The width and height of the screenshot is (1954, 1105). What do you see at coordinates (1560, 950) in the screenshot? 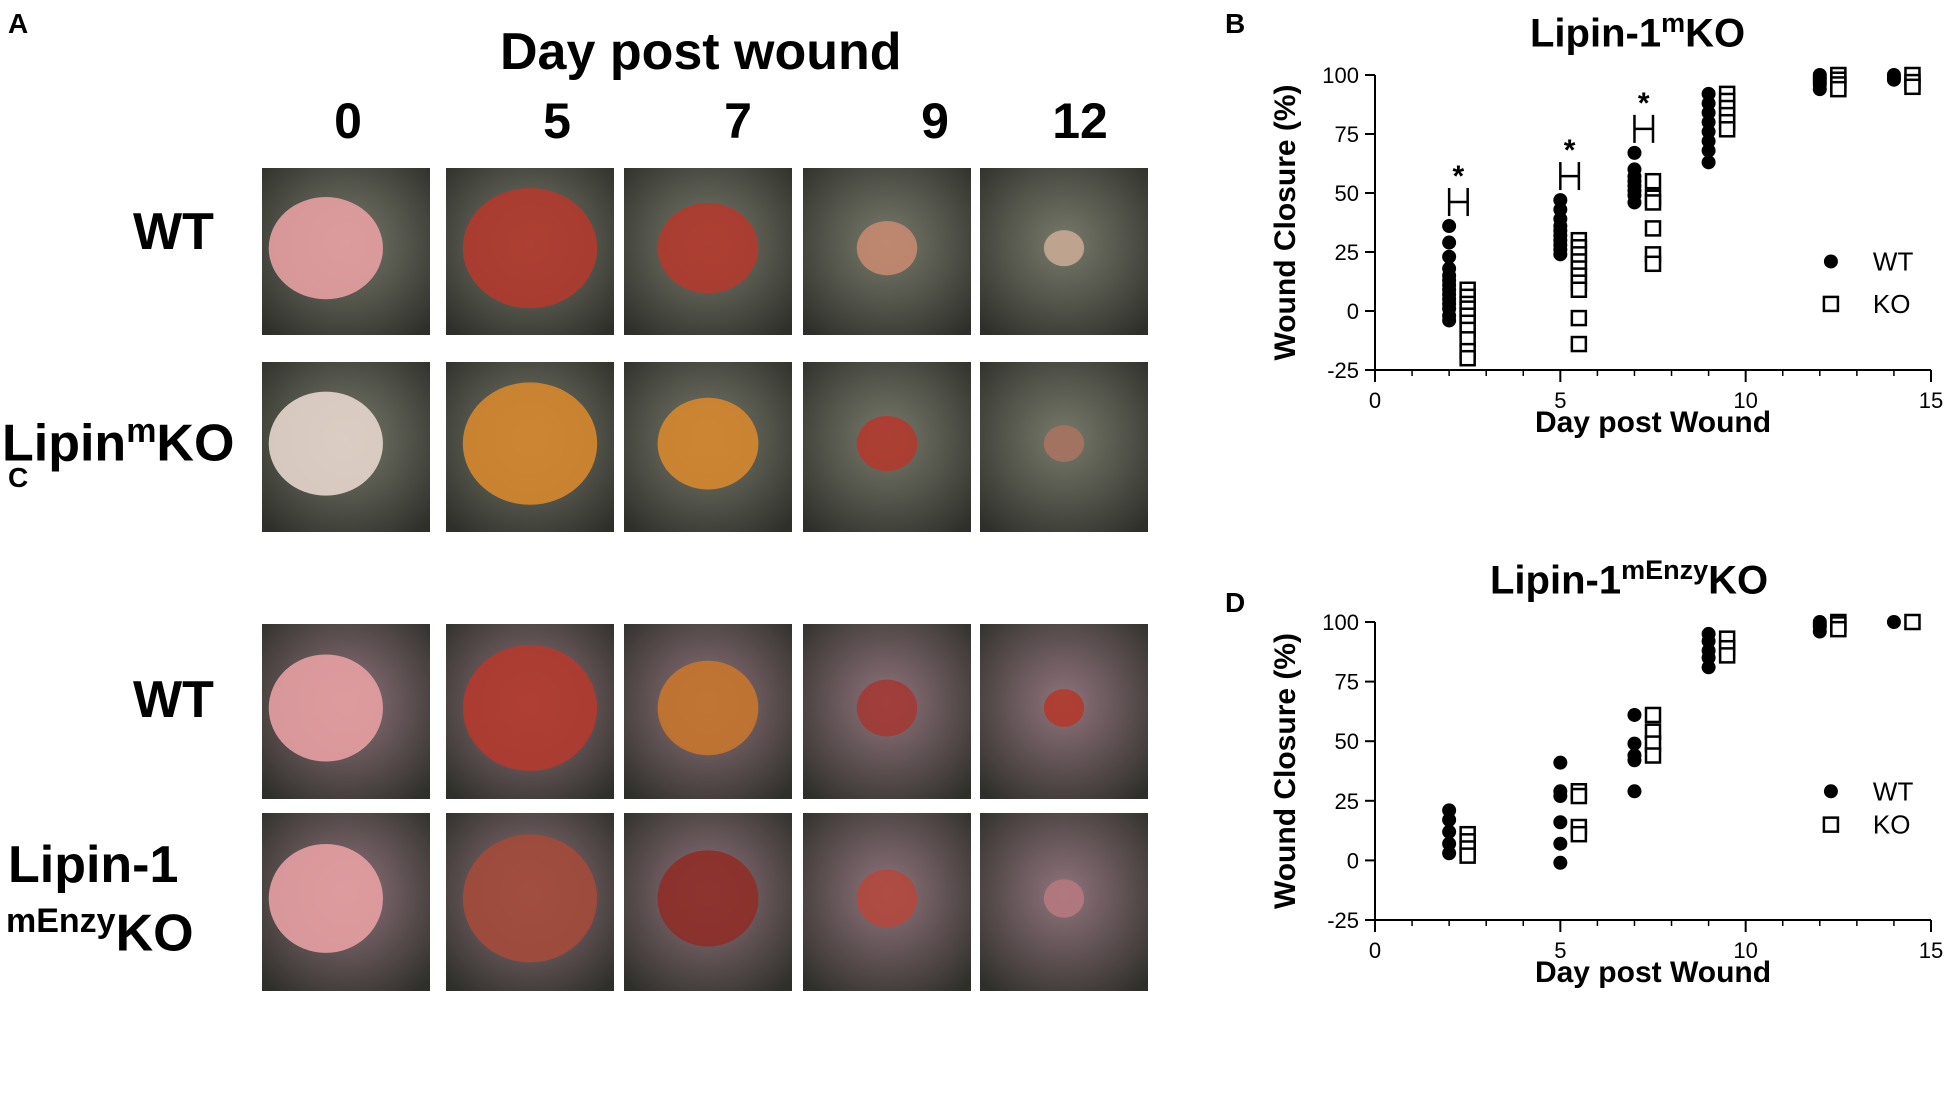
I see `x-tick-label: 5` at bounding box center [1560, 950].